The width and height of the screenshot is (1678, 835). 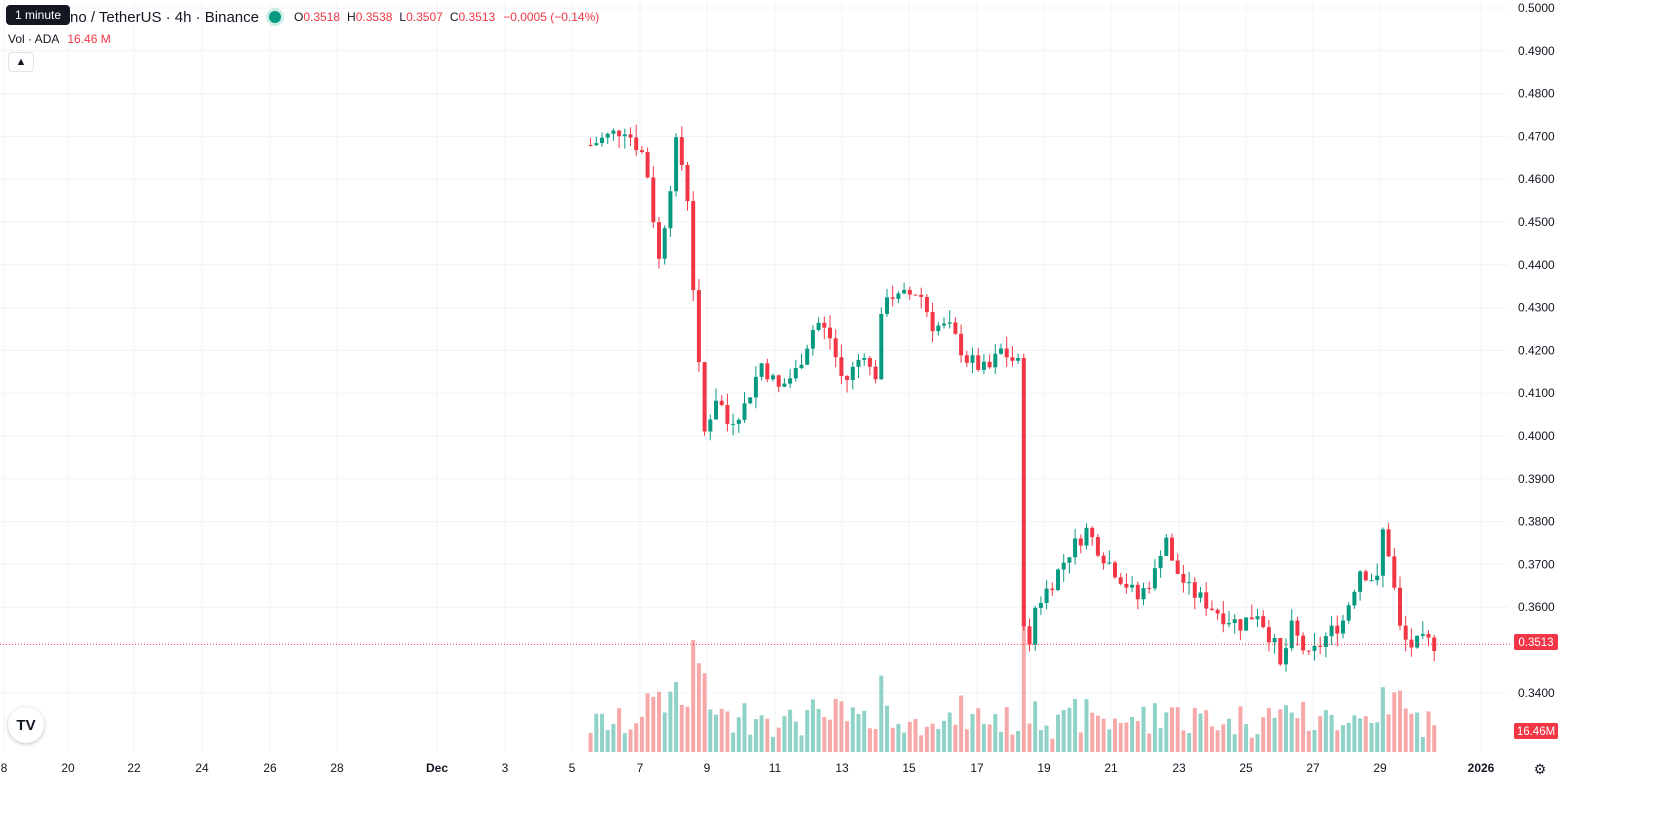 I want to click on collapse-legend-button: ▲, so click(x=21, y=62).